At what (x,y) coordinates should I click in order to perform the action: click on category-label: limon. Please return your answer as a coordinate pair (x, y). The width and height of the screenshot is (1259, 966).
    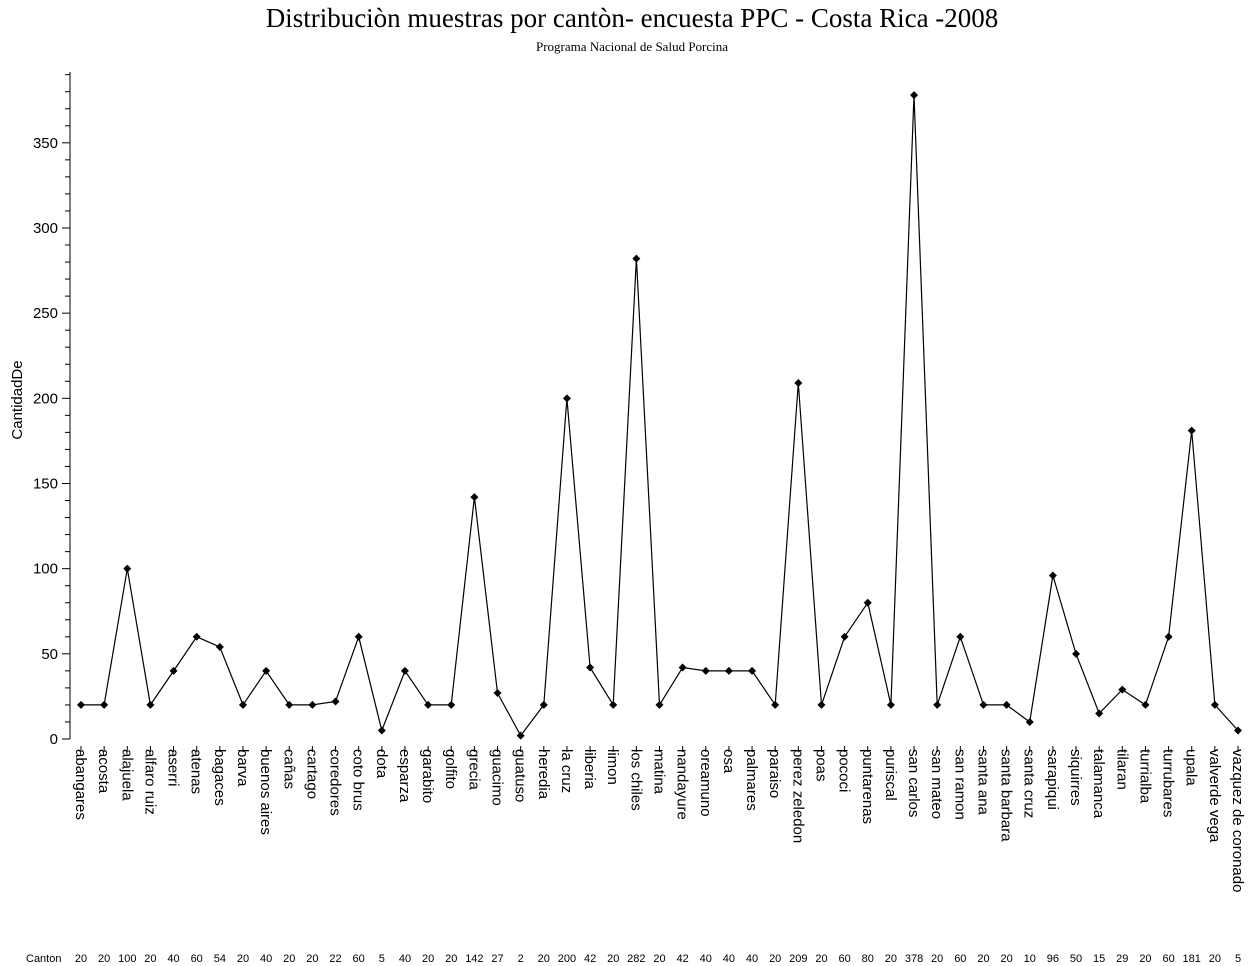
    Looking at the image, I should click on (612, 767).